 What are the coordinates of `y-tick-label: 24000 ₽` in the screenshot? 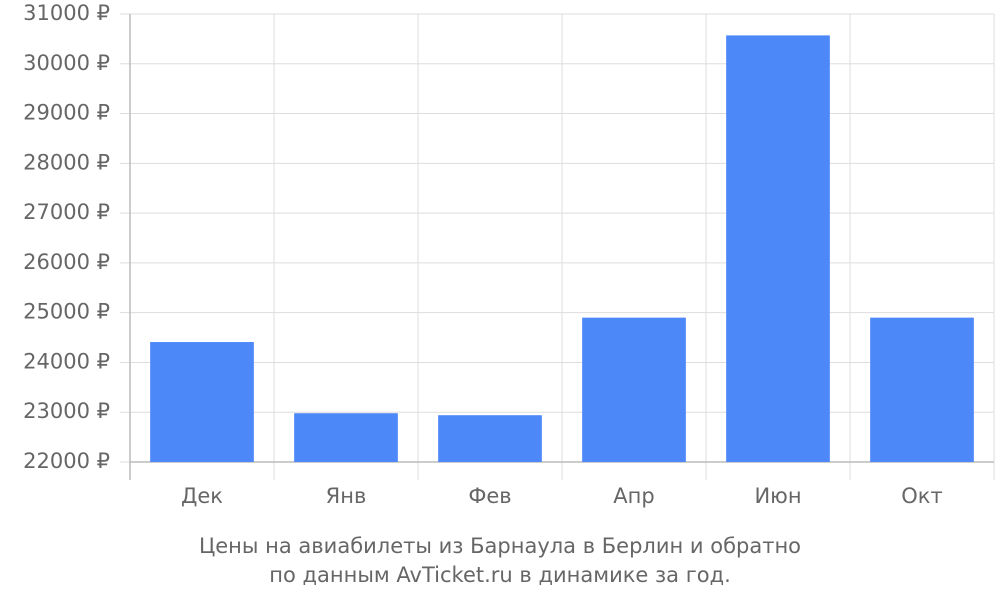 It's located at (66, 361).